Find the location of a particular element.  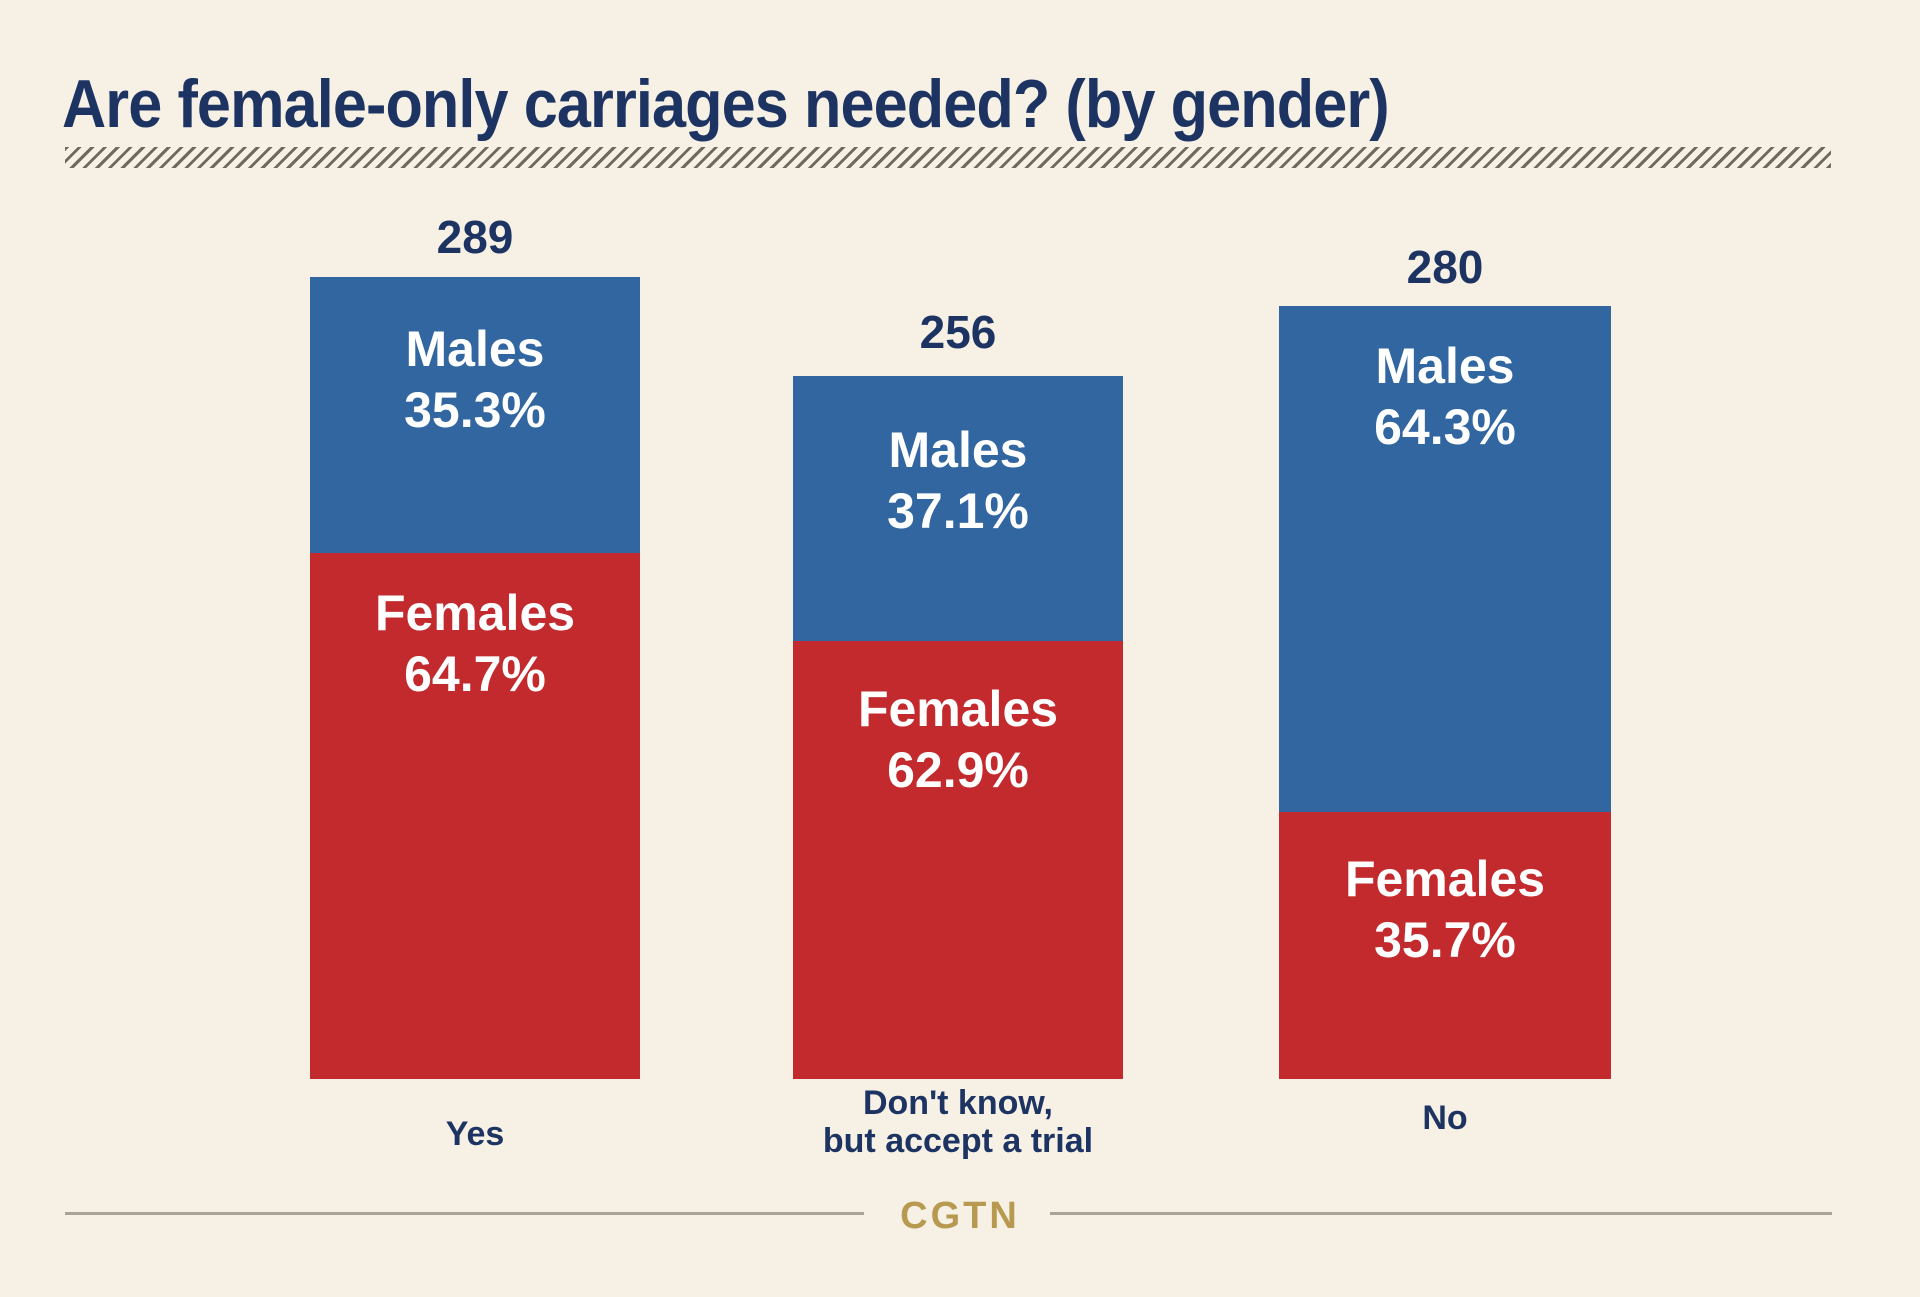

footer-rule-left is located at coordinates (464, 1213).